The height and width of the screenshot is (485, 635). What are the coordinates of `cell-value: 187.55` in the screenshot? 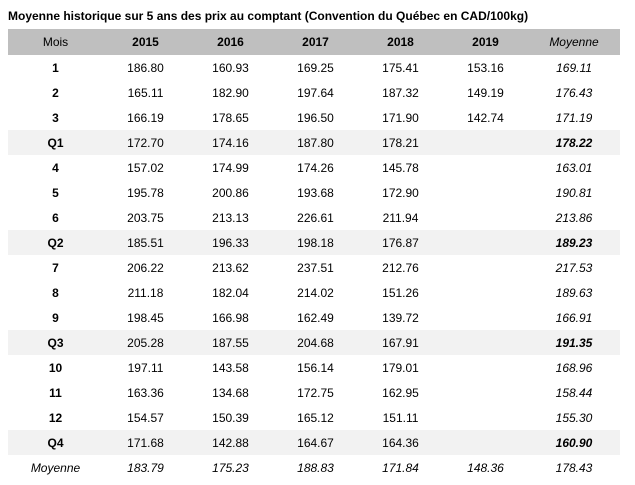 It's located at (230, 342).